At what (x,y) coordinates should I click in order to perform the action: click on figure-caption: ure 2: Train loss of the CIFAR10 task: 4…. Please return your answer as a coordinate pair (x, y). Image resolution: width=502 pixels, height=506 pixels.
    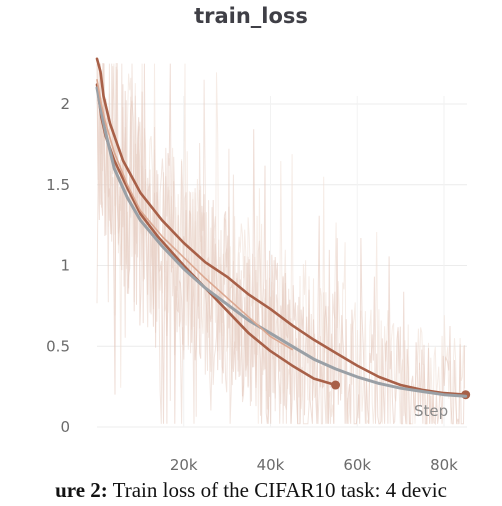
    Looking at the image, I should click on (251, 492).